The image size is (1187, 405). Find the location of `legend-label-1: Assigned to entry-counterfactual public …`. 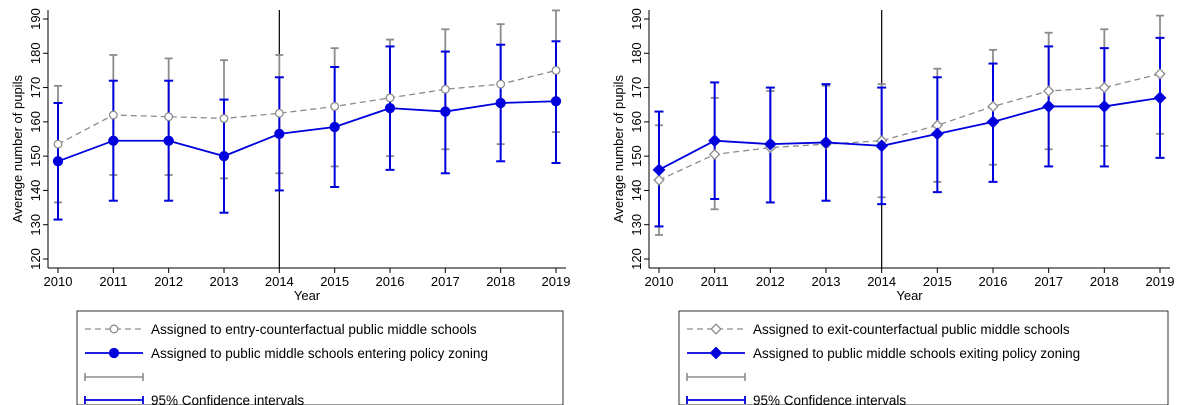

legend-label-1: Assigned to entry-counterfactual public … is located at coordinates (314, 329).